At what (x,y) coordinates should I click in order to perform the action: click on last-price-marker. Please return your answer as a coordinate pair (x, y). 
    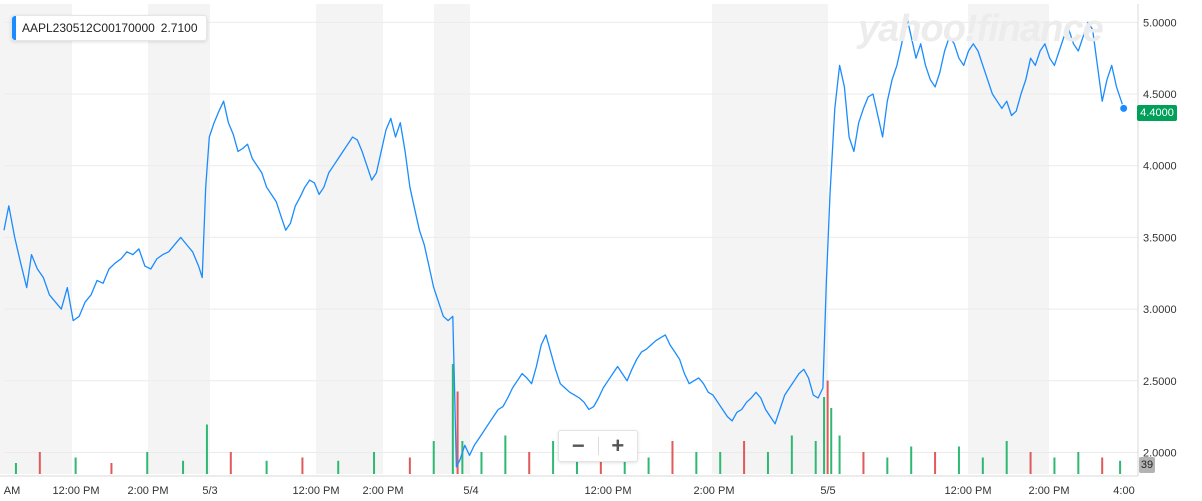
    Looking at the image, I should click on (1124, 108).